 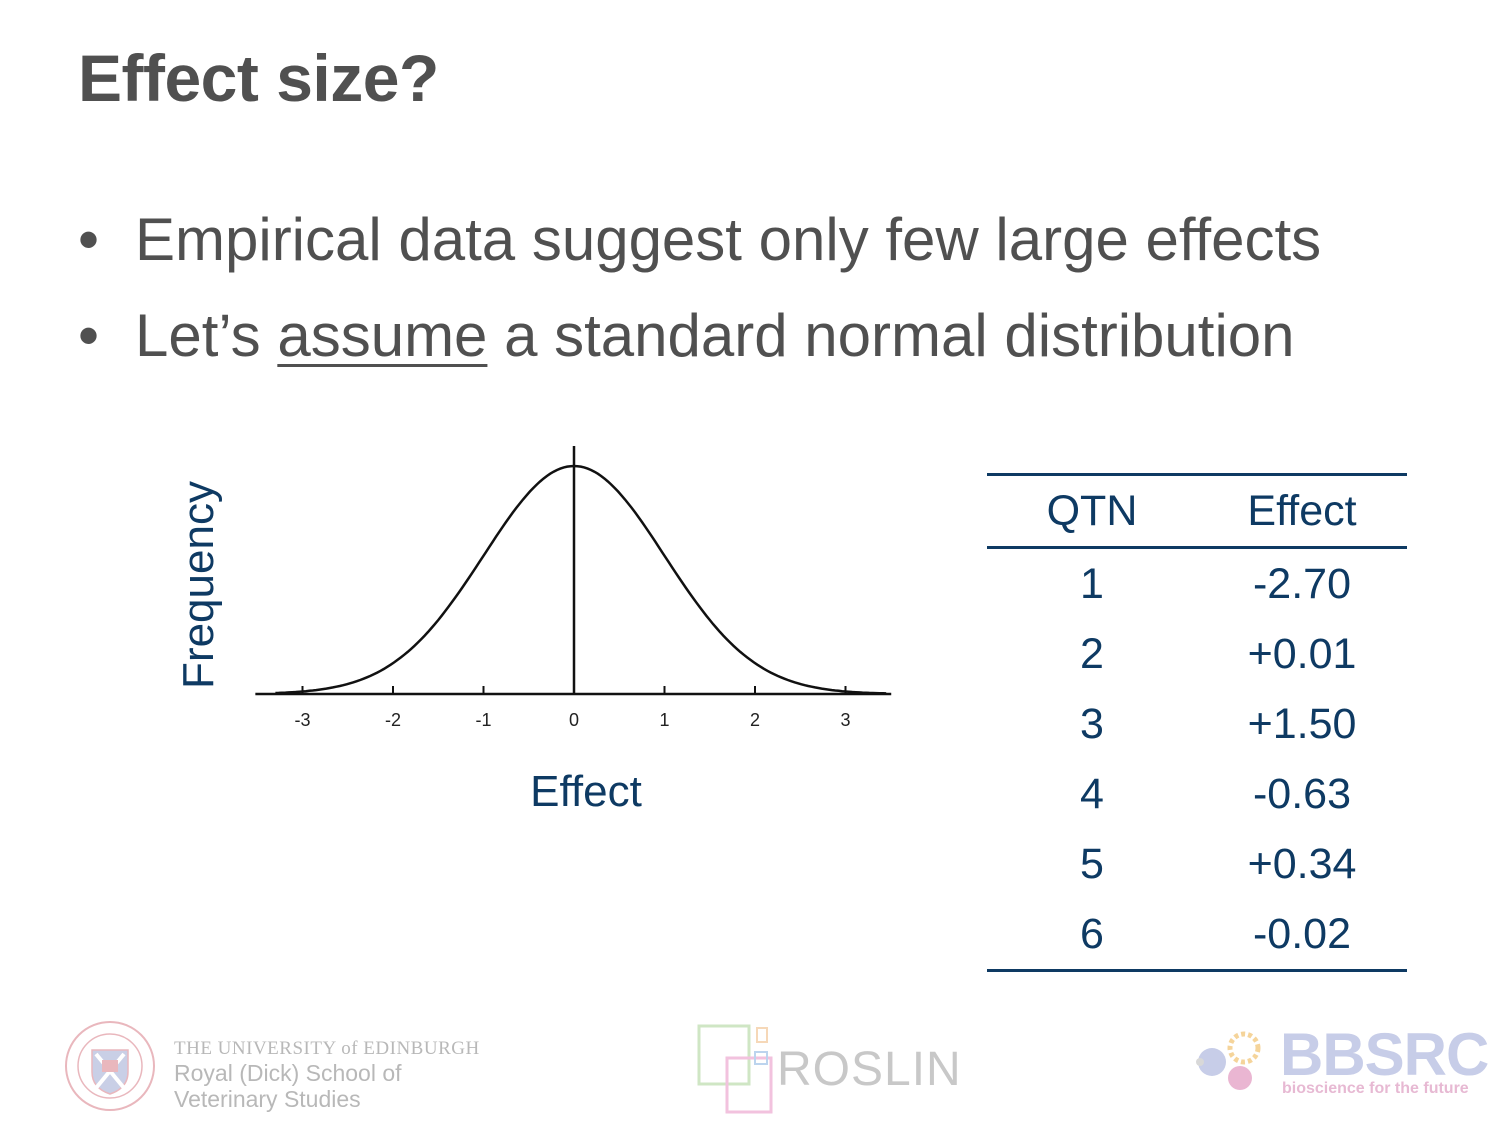 What do you see at coordinates (572, 708) in the screenshot?
I see `x-ticks: -3 -2 -1 0 1 2 3` at bounding box center [572, 708].